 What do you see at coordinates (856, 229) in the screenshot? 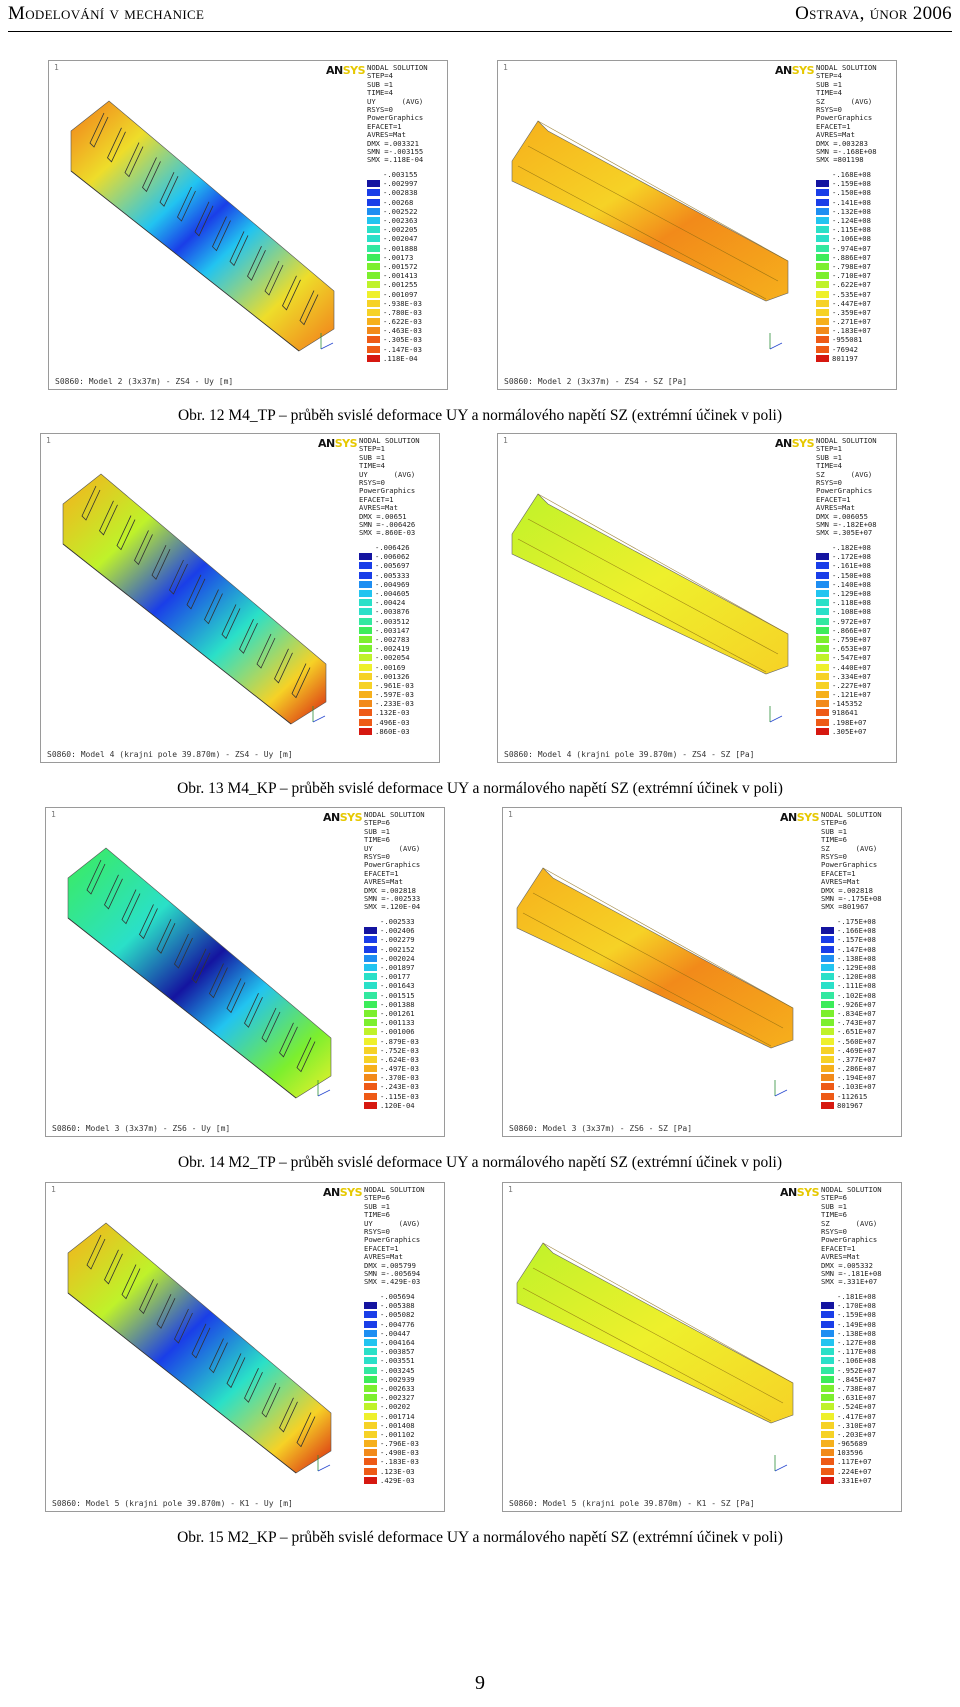
I see `legend-entry: -.115E+08` at bounding box center [856, 229].